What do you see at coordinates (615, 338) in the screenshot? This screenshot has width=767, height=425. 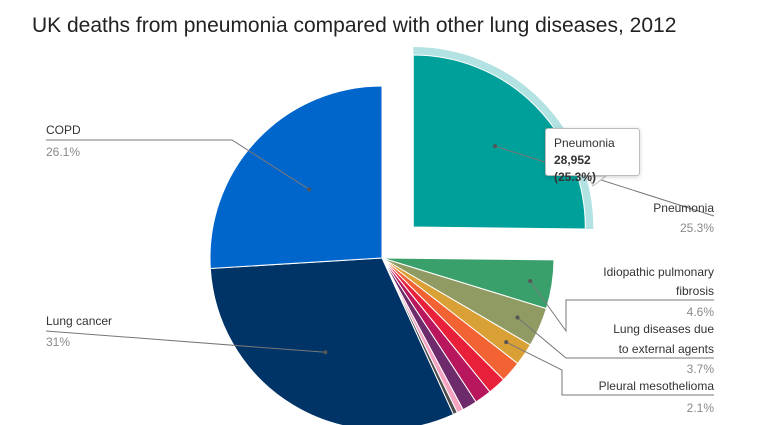 I see `leader-line-external` at bounding box center [615, 338].